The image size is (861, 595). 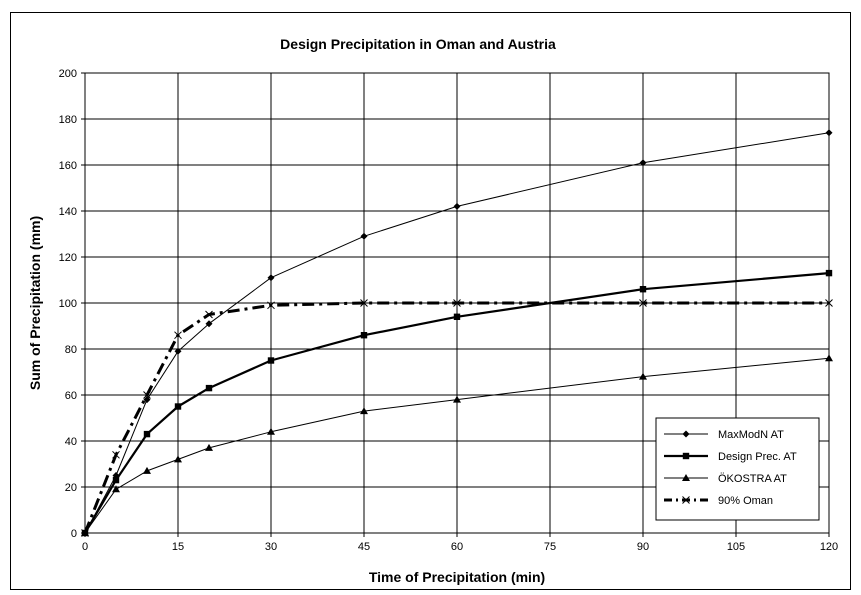 What do you see at coordinates (68, 258) in the screenshot?
I see `y-tick-label: 120` at bounding box center [68, 258].